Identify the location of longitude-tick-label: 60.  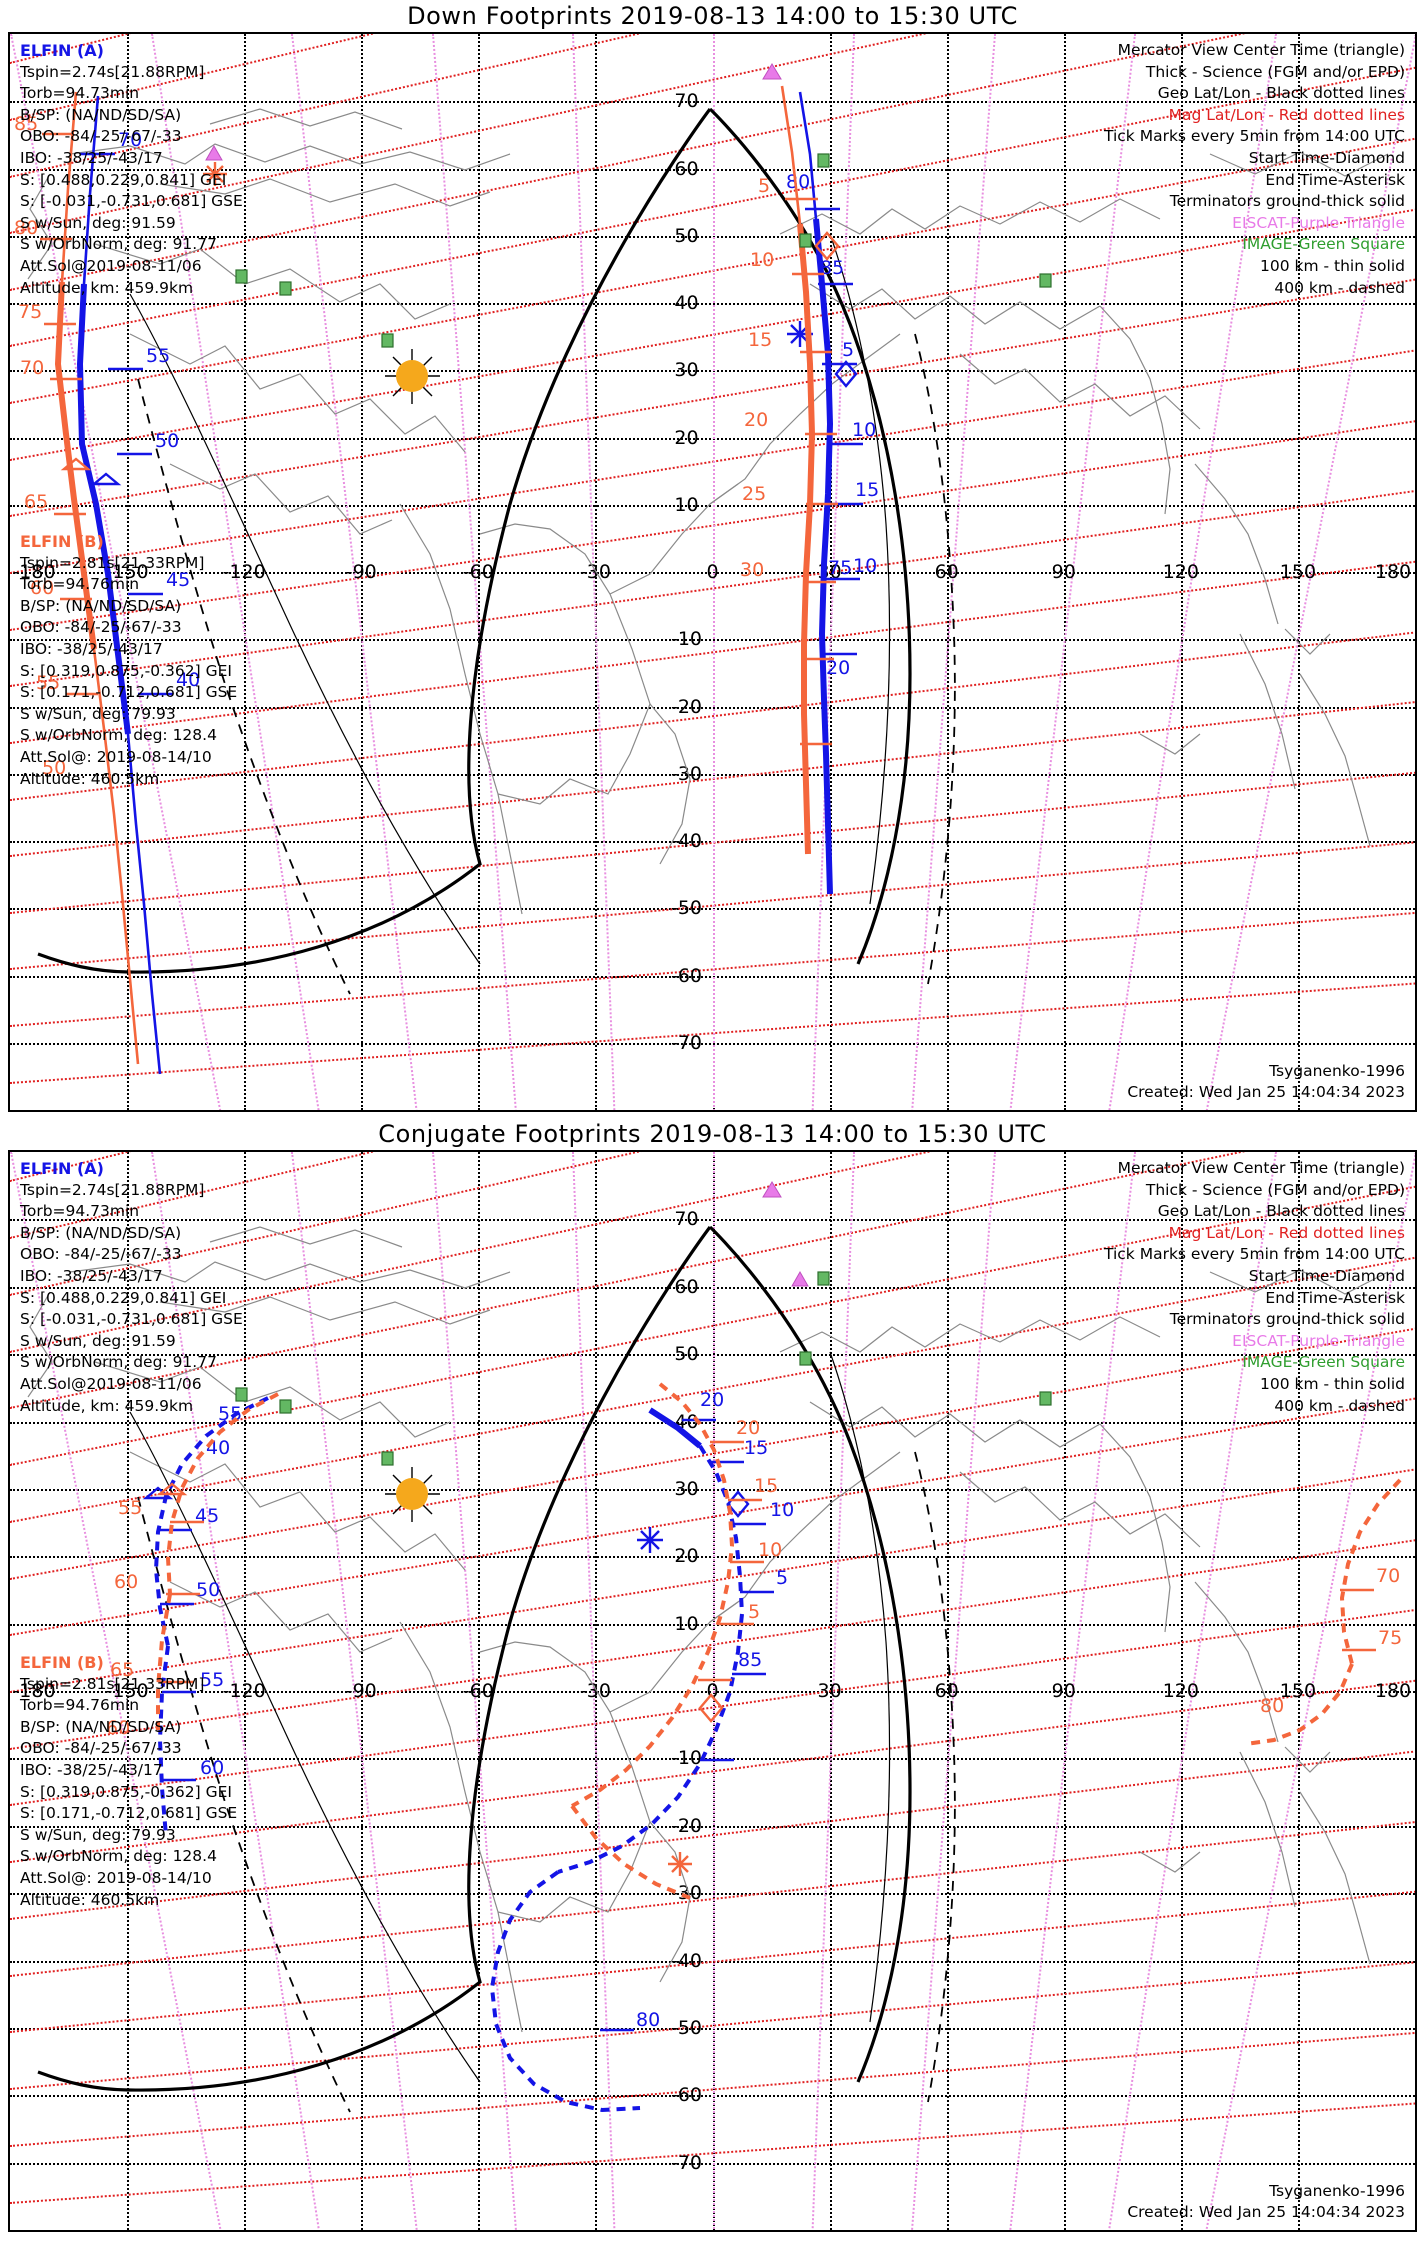
(946, 1691).